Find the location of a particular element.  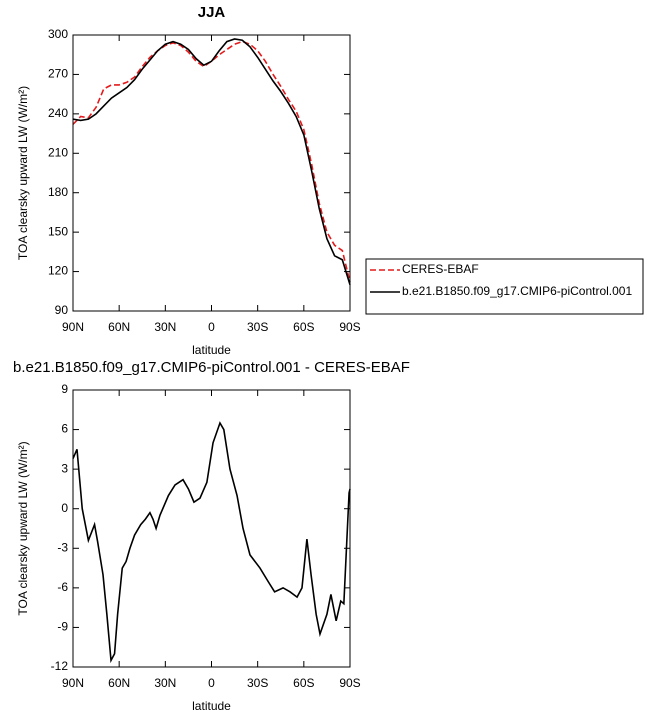

legend-label: CERES-EBAF is located at coordinates (440, 269).